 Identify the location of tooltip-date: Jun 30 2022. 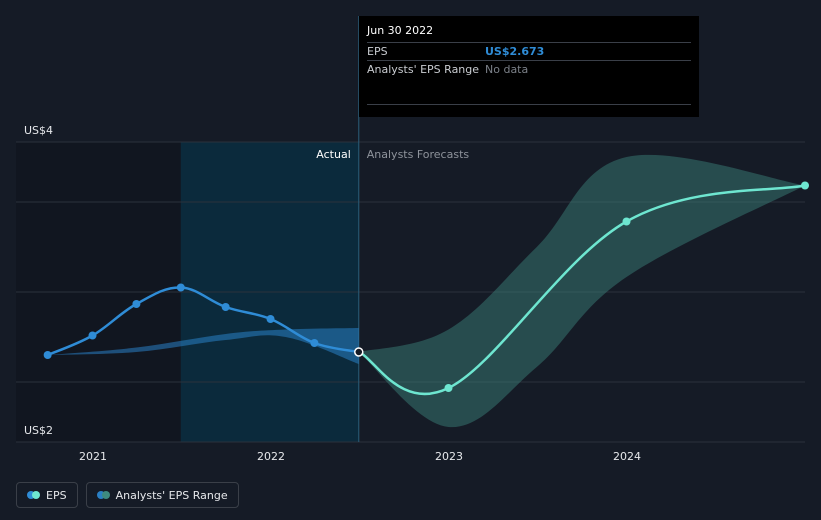
(400, 30).